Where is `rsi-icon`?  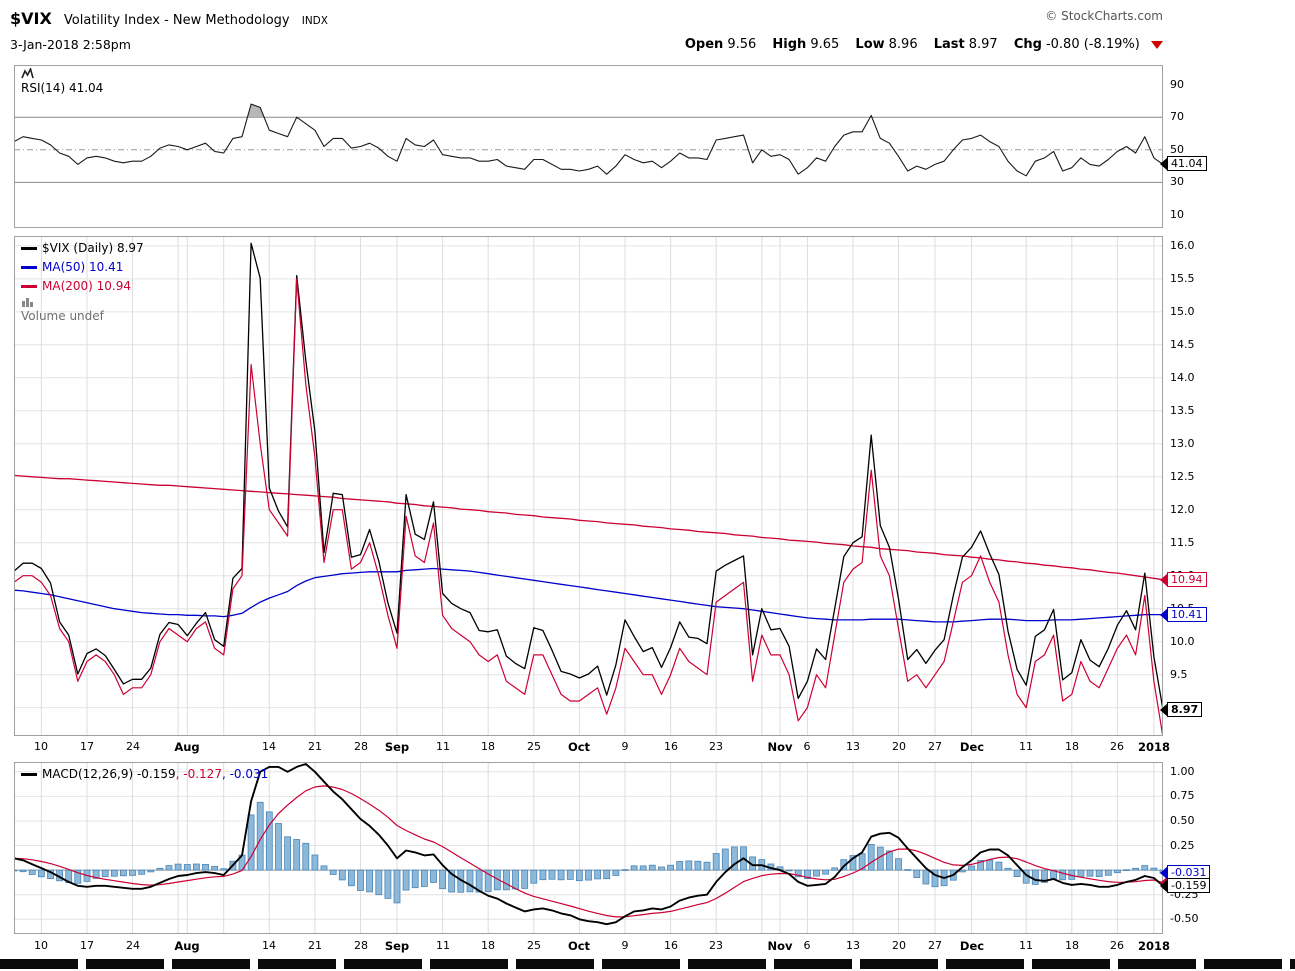
rsi-icon is located at coordinates (27, 73).